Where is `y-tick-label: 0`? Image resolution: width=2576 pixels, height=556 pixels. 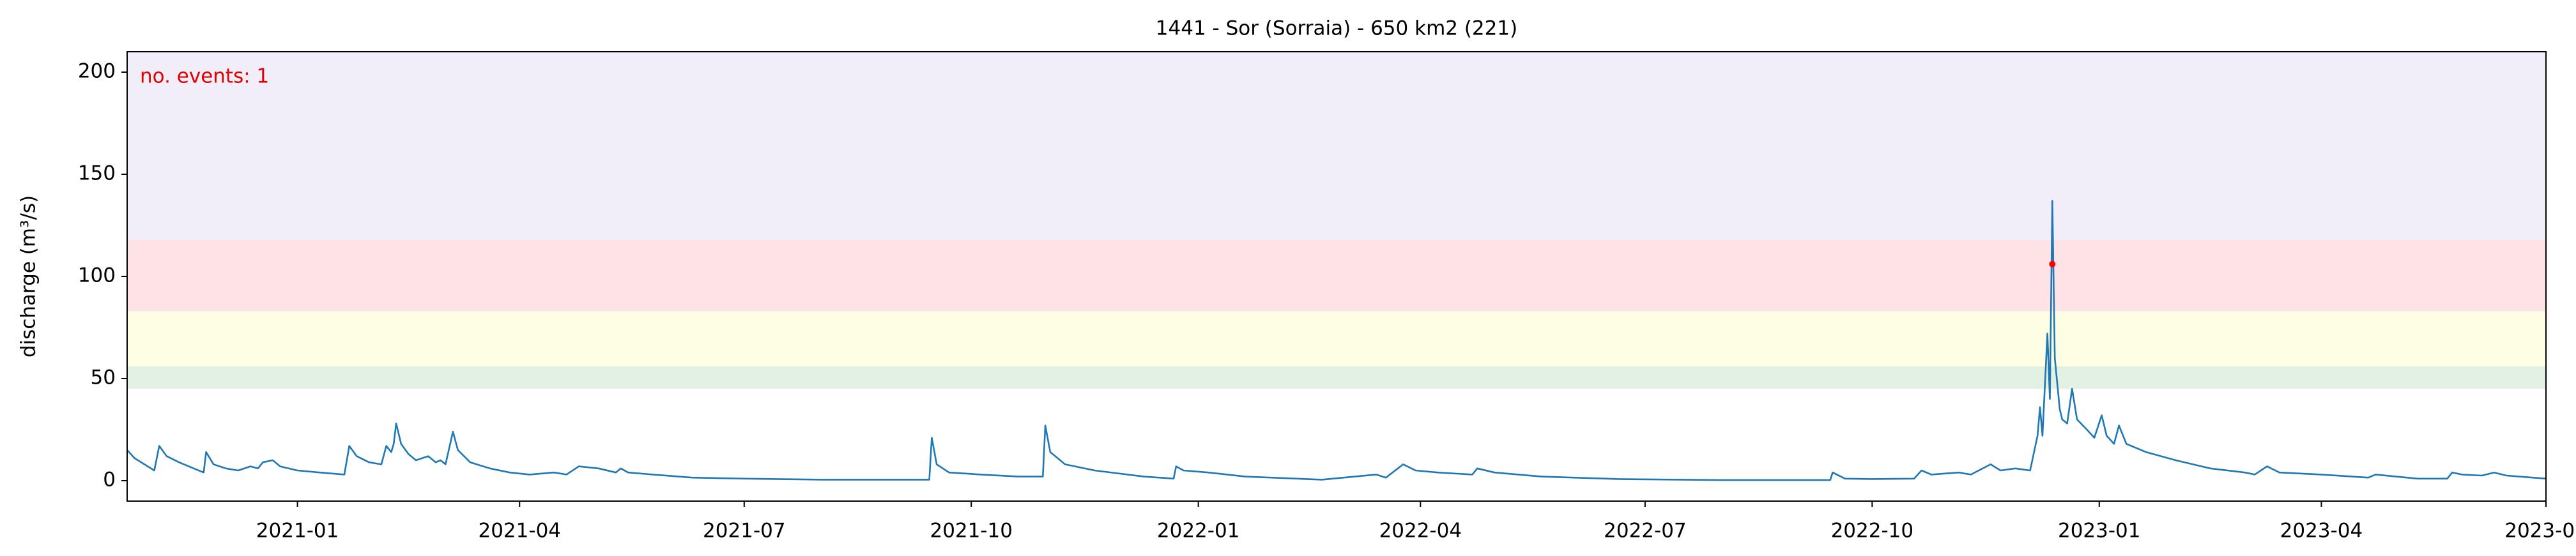 y-tick-label: 0 is located at coordinates (109, 480).